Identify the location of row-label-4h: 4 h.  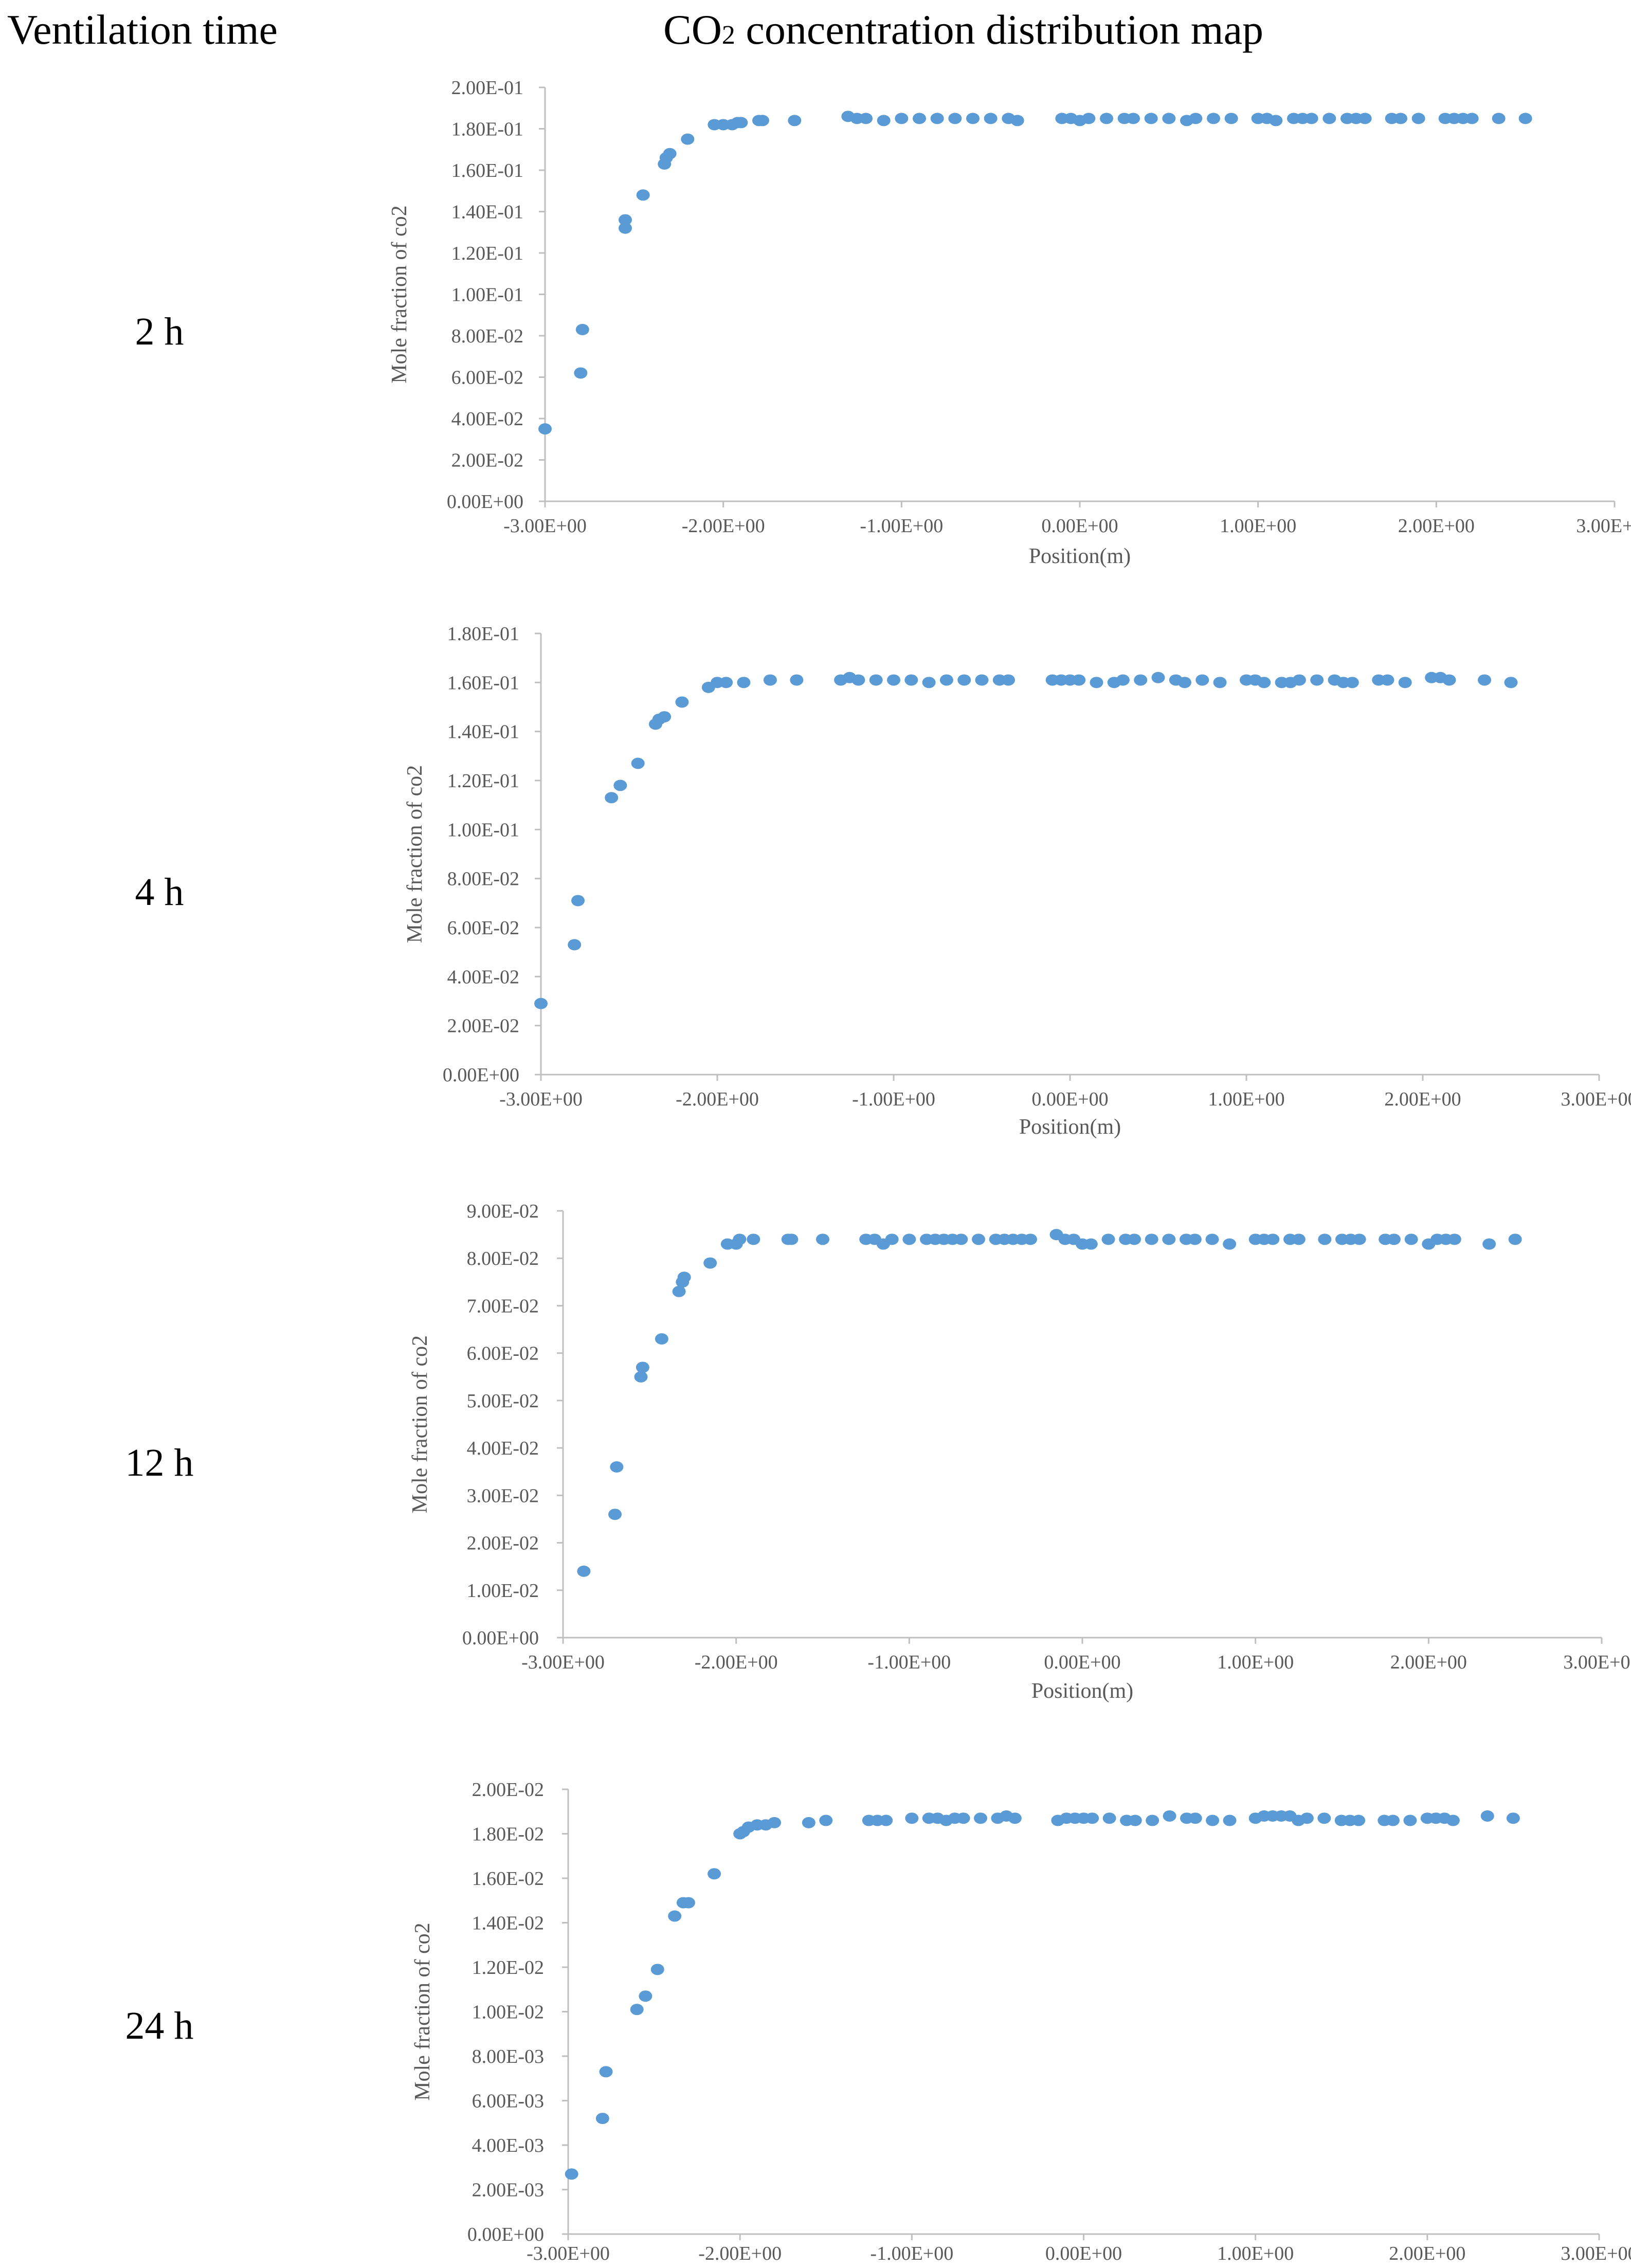
(159, 892).